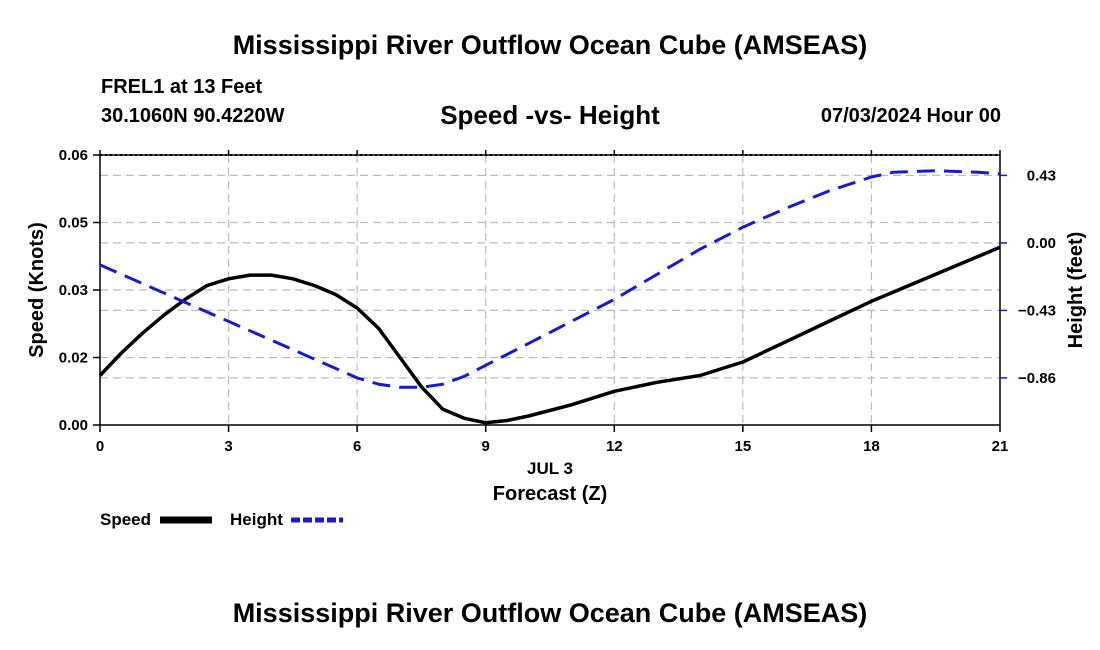 The image size is (1100, 650). Describe the element at coordinates (126, 519) in the screenshot. I see `legend-speed-label: Speed` at that location.